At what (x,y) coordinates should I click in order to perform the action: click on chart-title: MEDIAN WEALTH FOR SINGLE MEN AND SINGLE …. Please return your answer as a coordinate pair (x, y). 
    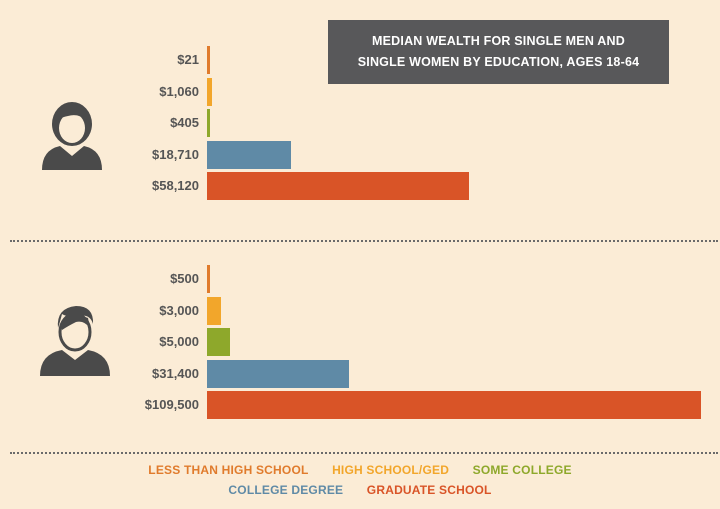
    Looking at the image, I should click on (498, 51).